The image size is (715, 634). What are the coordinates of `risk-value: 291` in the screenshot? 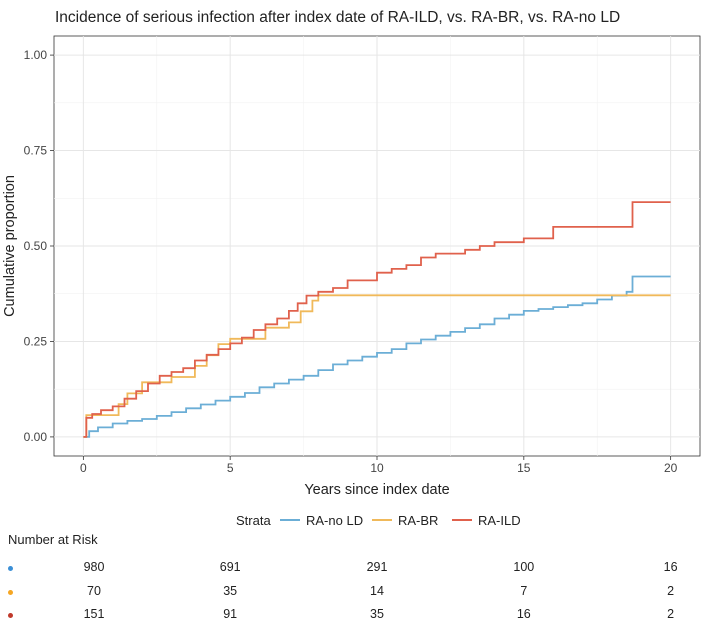 It's located at (377, 567).